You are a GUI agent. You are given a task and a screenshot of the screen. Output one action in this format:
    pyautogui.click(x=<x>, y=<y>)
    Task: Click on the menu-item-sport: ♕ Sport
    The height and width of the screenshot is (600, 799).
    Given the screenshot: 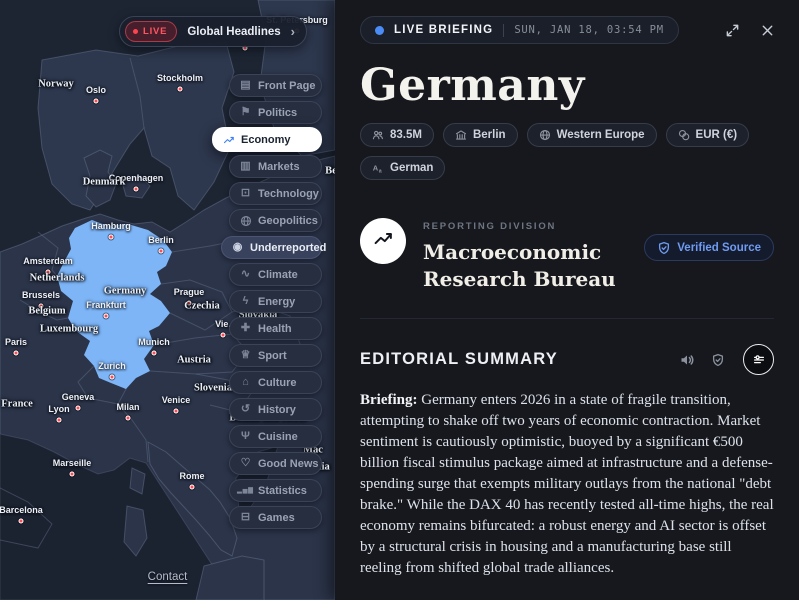 What is the action you would take?
    pyautogui.click(x=275, y=355)
    